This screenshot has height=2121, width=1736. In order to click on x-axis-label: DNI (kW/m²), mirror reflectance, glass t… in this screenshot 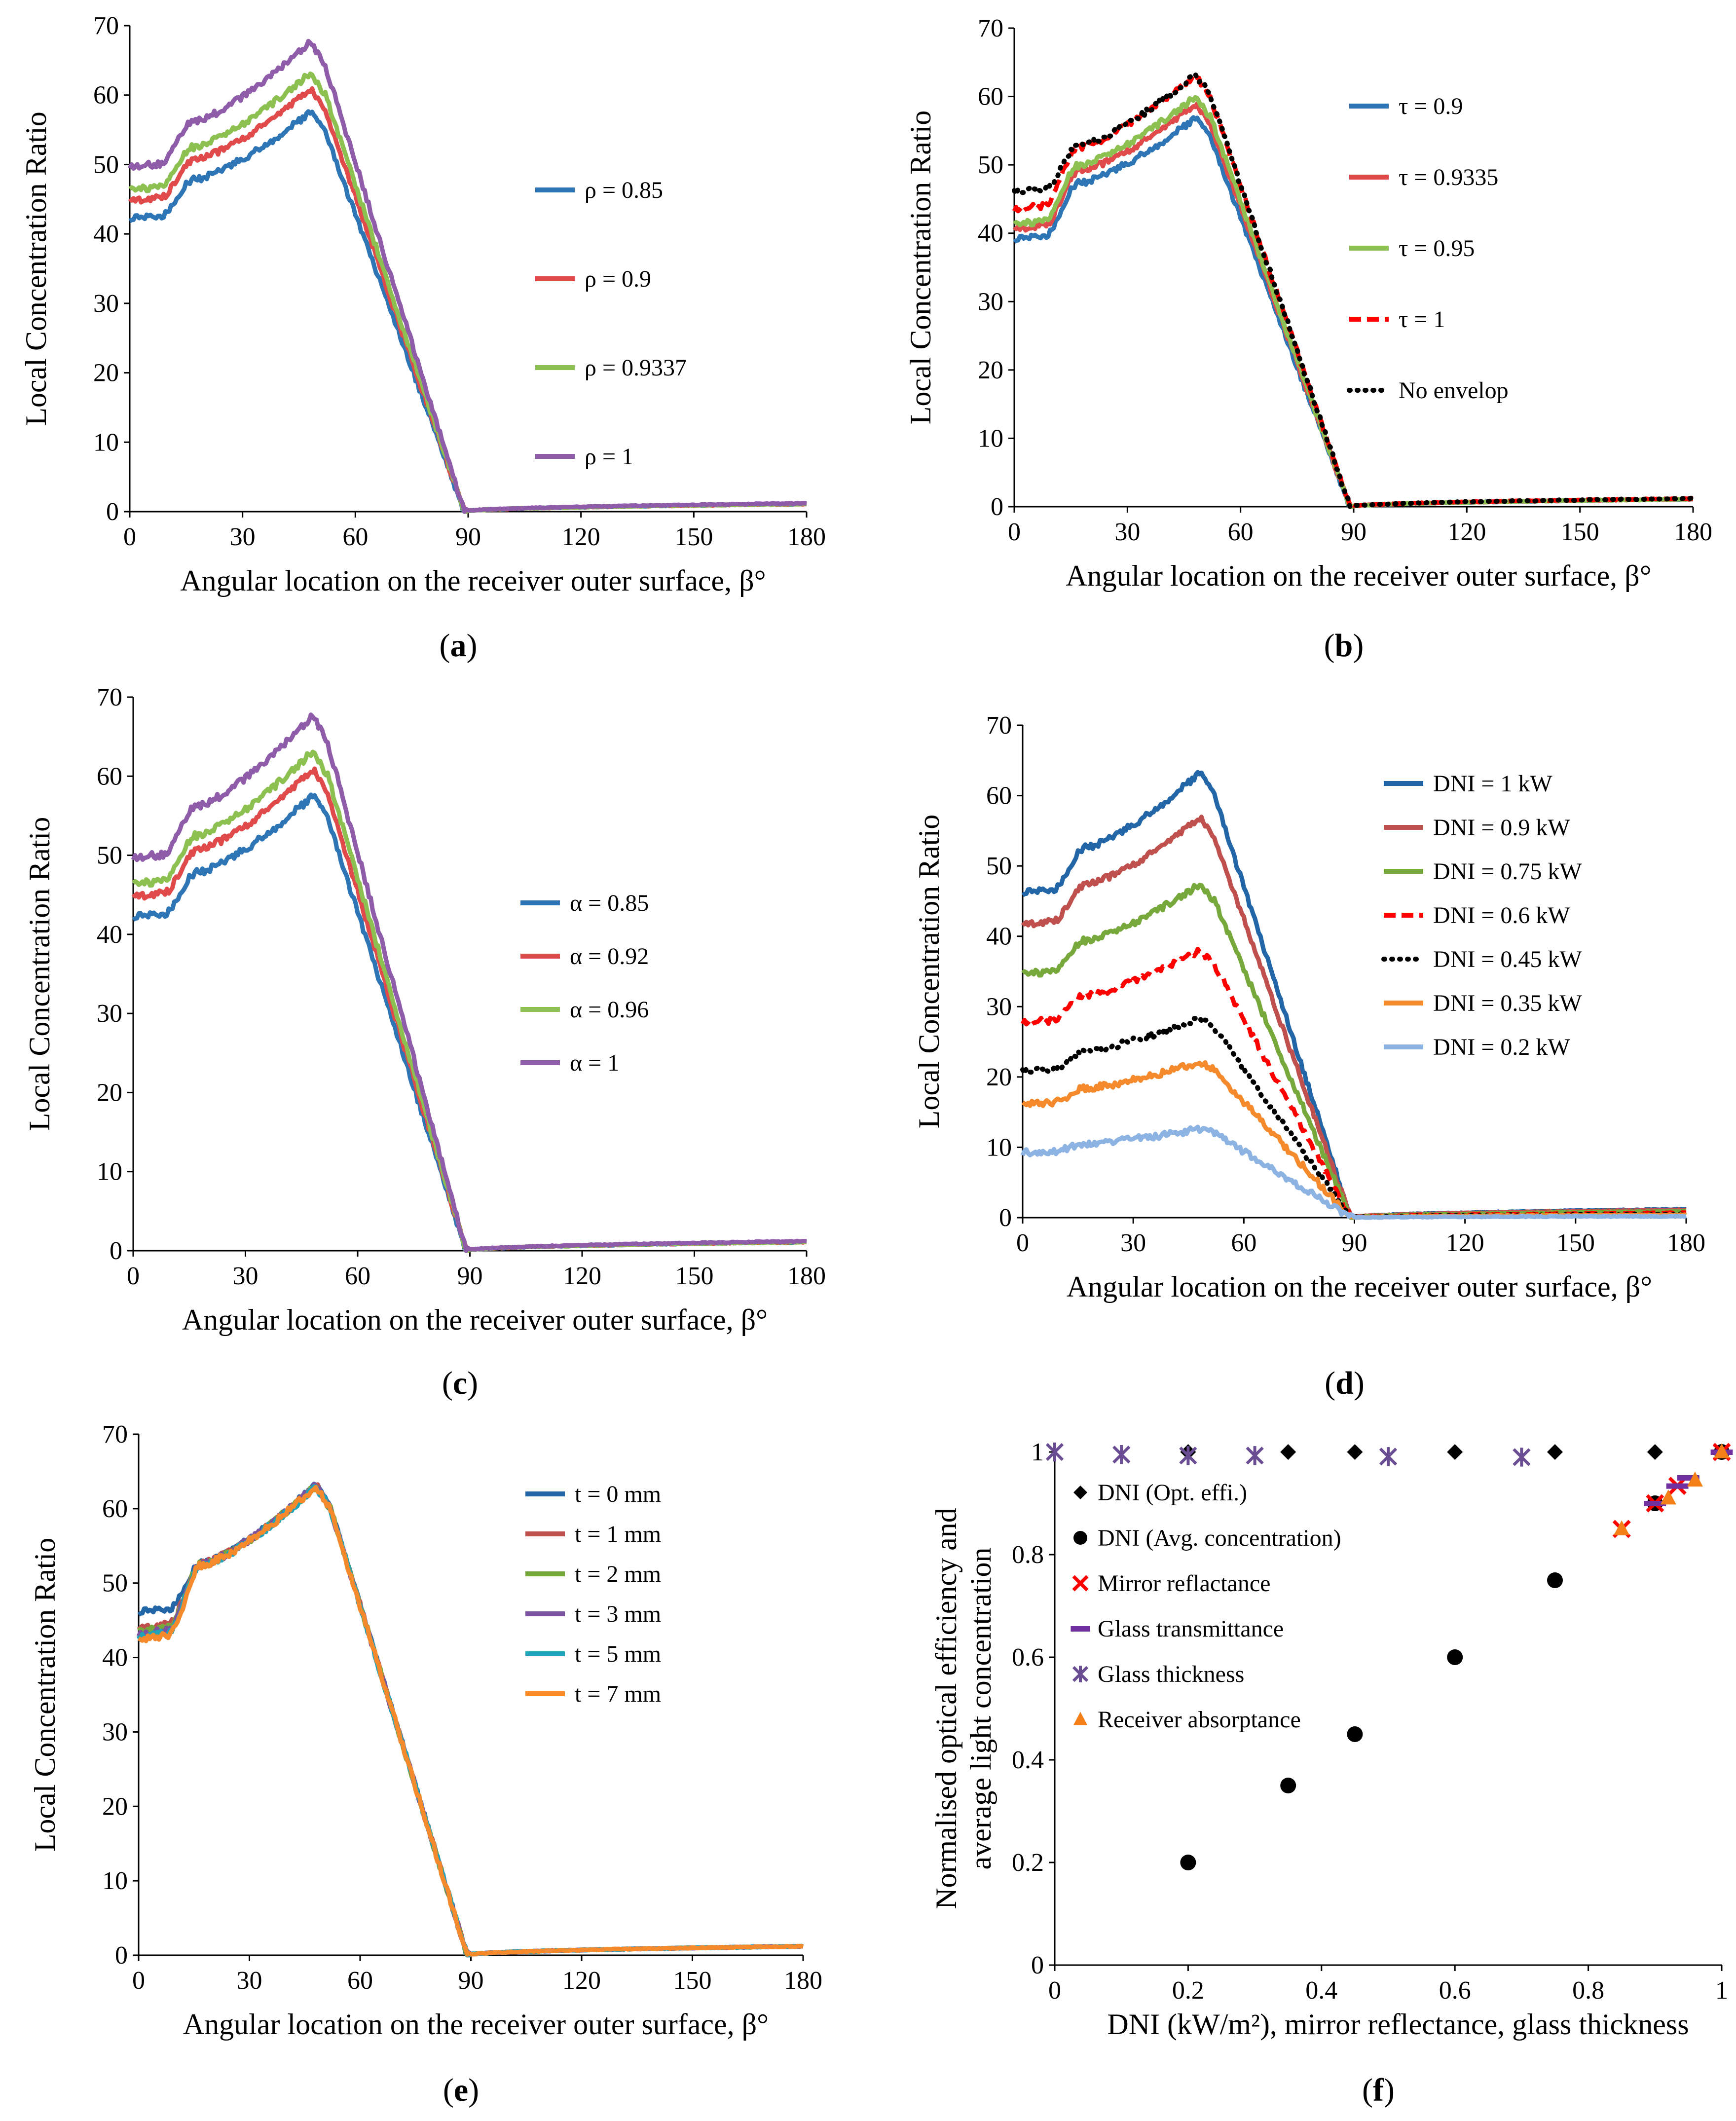, I will do `click(1398, 2025)`.